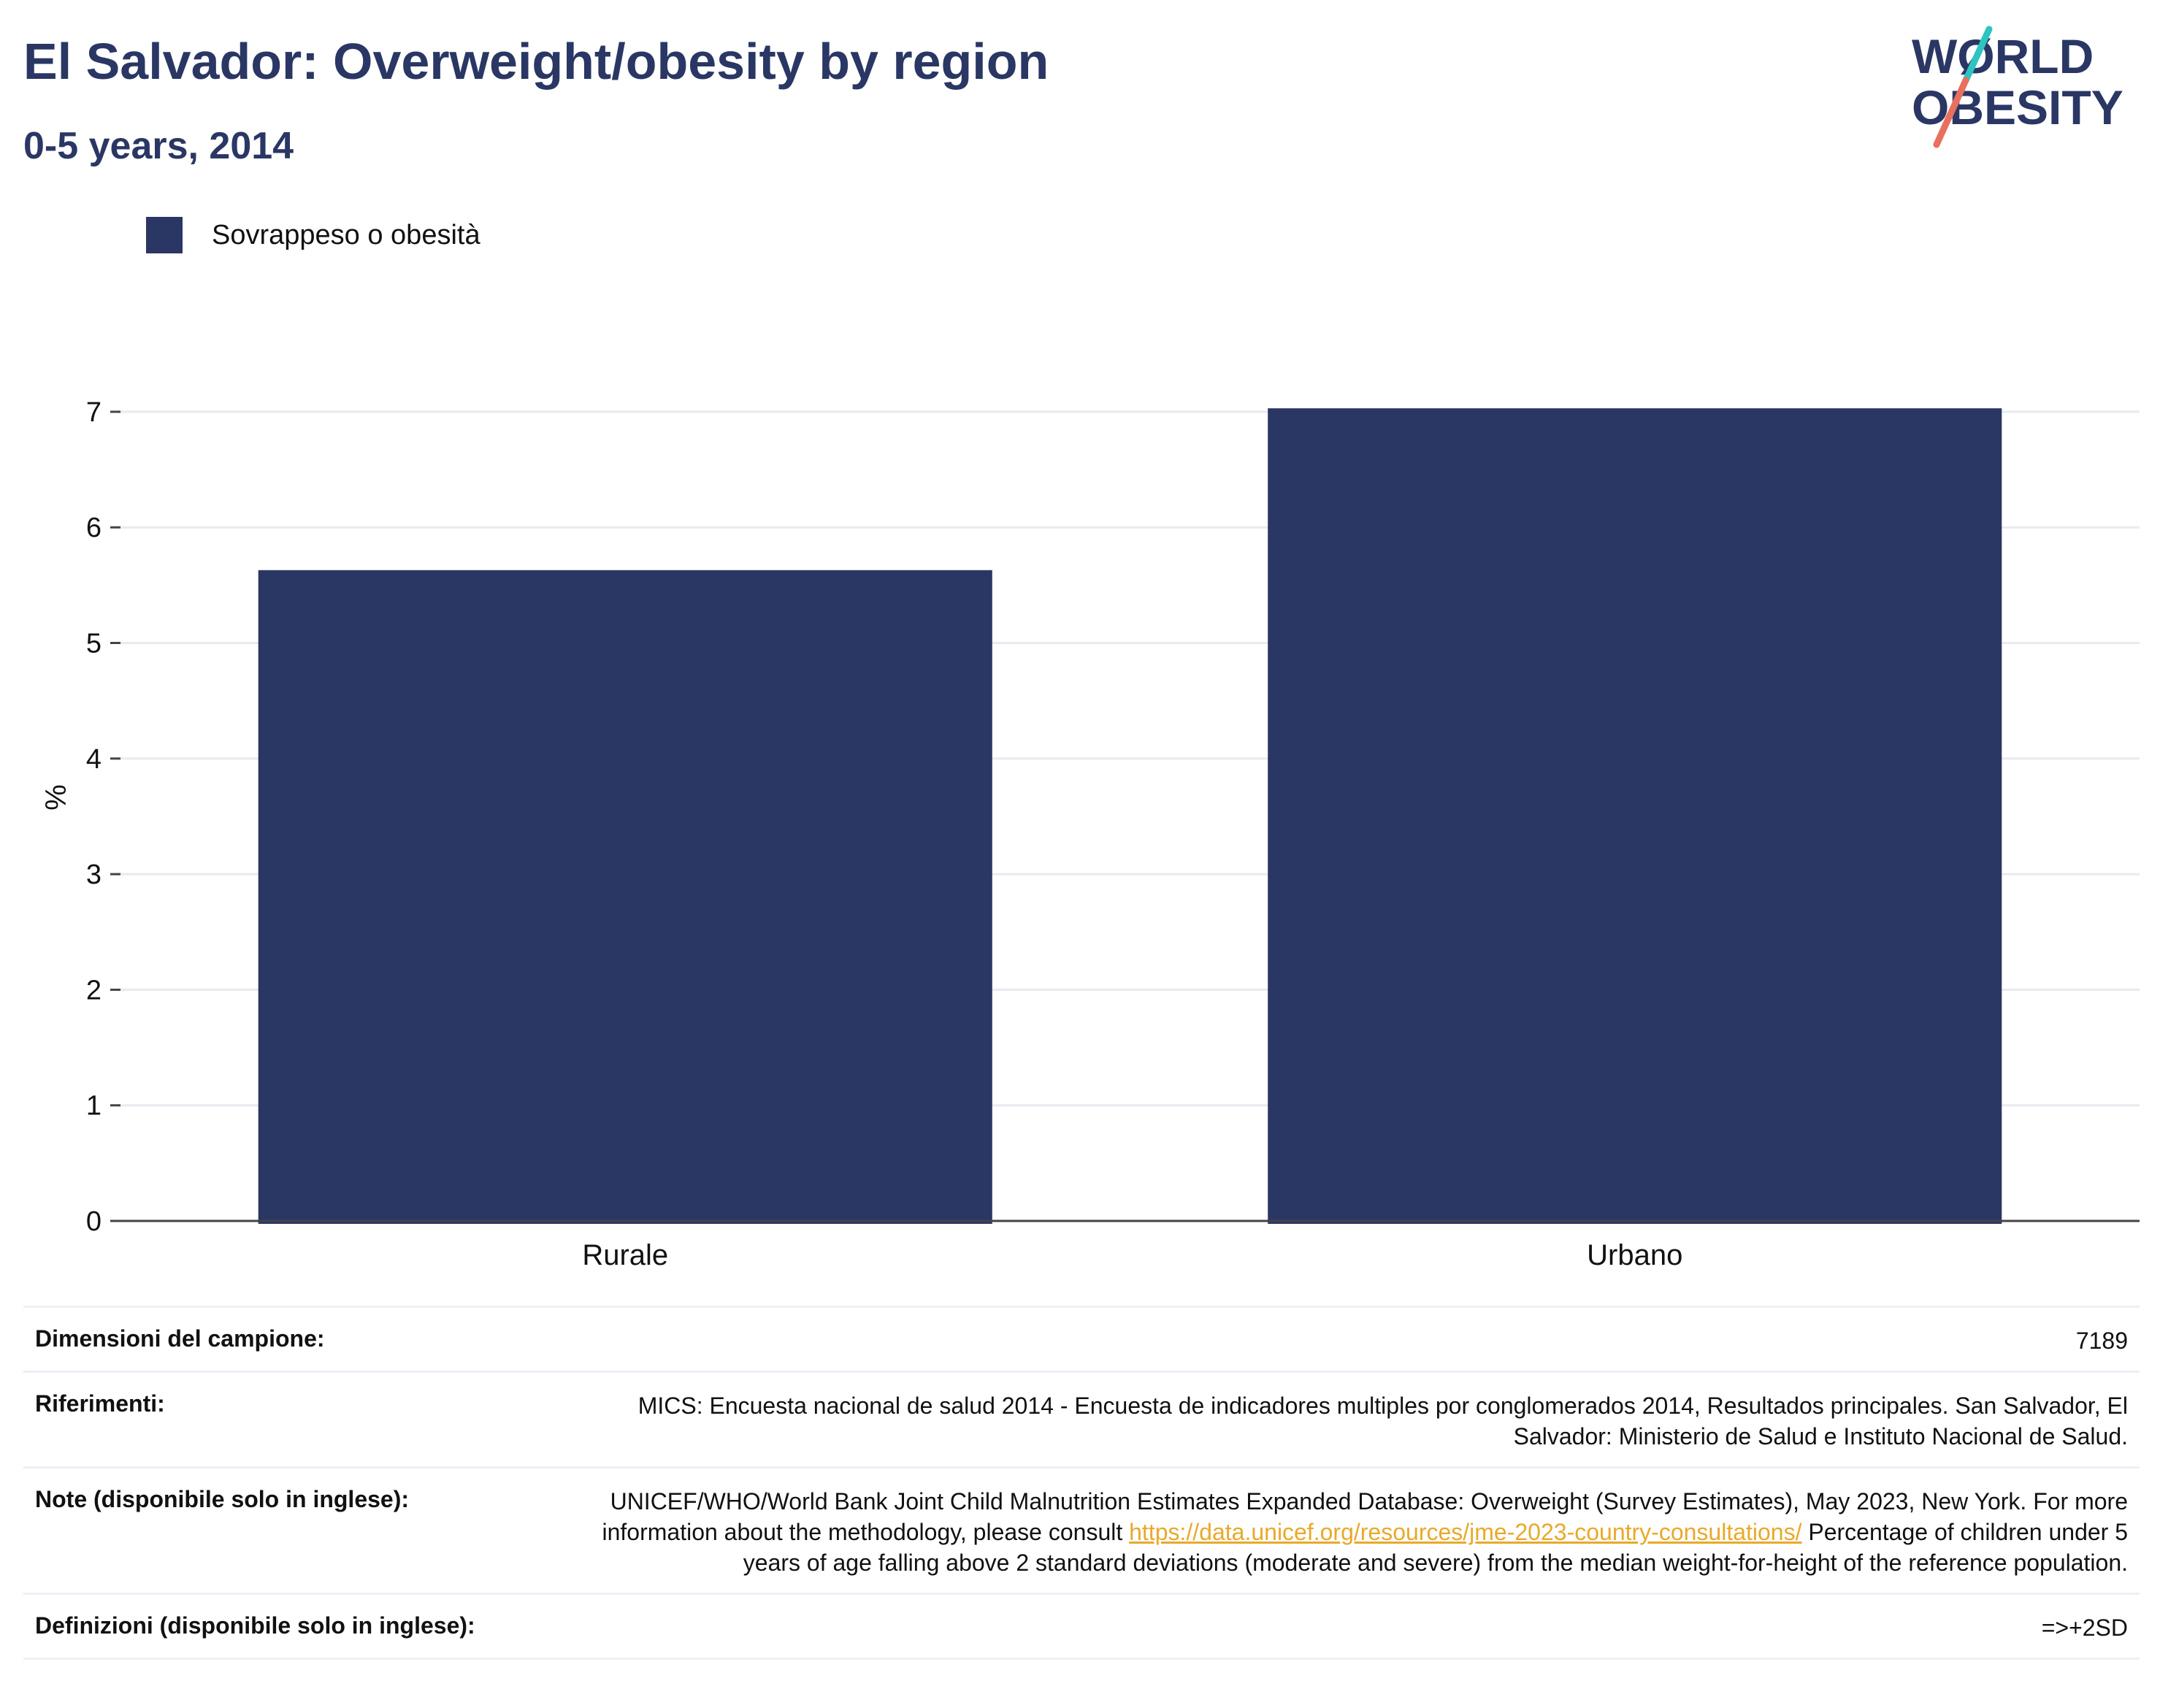 The width and height of the screenshot is (2160, 1708). Describe the element at coordinates (158, 146) in the screenshot. I see `chart-subtitle: 0-5 years, 2014` at that location.